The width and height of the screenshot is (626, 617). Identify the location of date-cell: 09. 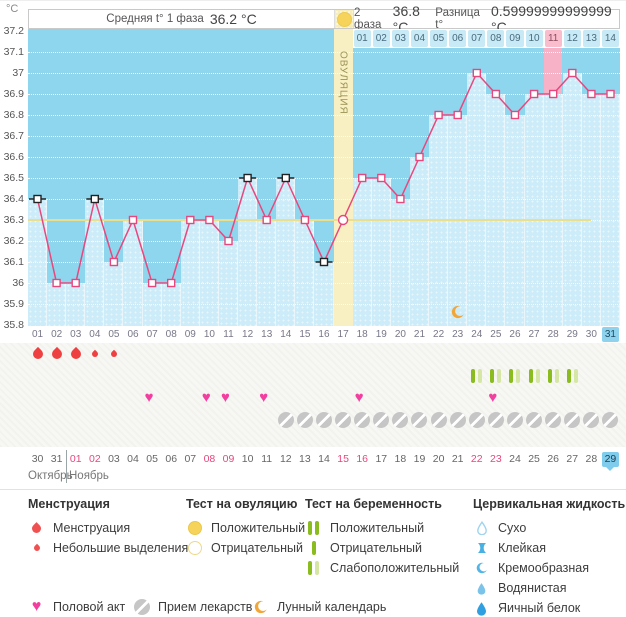
(228, 459).